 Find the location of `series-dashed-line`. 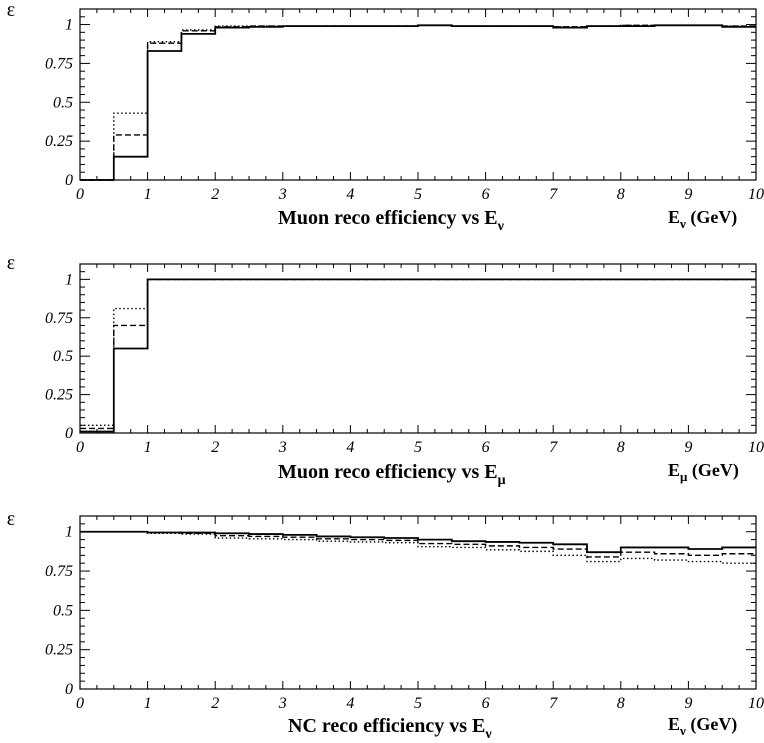

series-dashed-line is located at coordinates (418, 544).